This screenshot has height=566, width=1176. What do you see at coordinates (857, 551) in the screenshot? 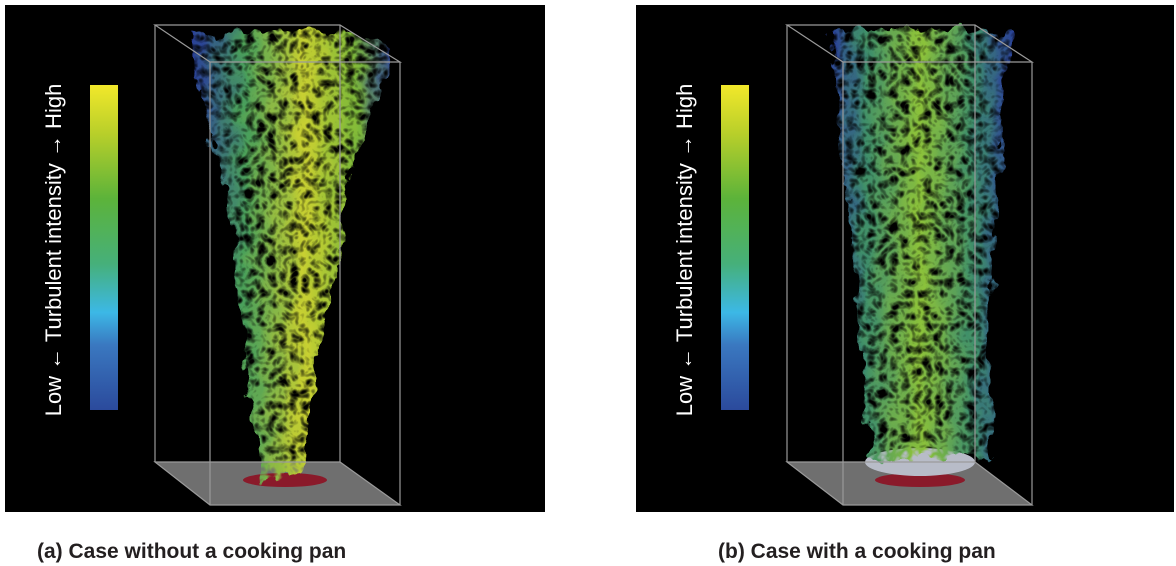
I see `caption: (b) Case with a cooking pan` at bounding box center [857, 551].